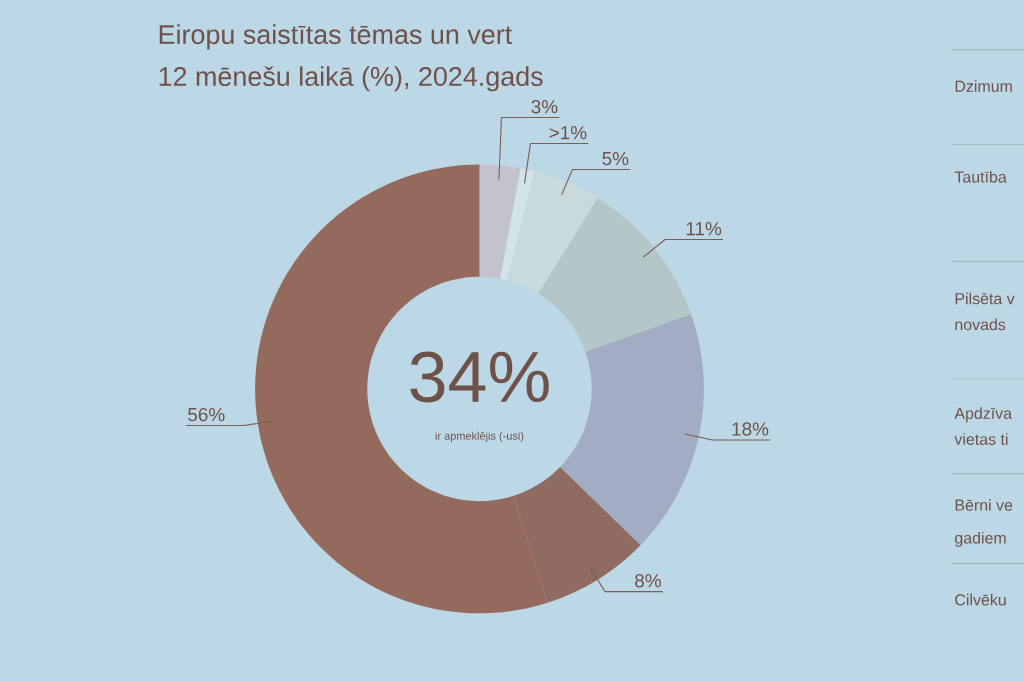  I want to click on text: Cilvēku, so click(980, 599).